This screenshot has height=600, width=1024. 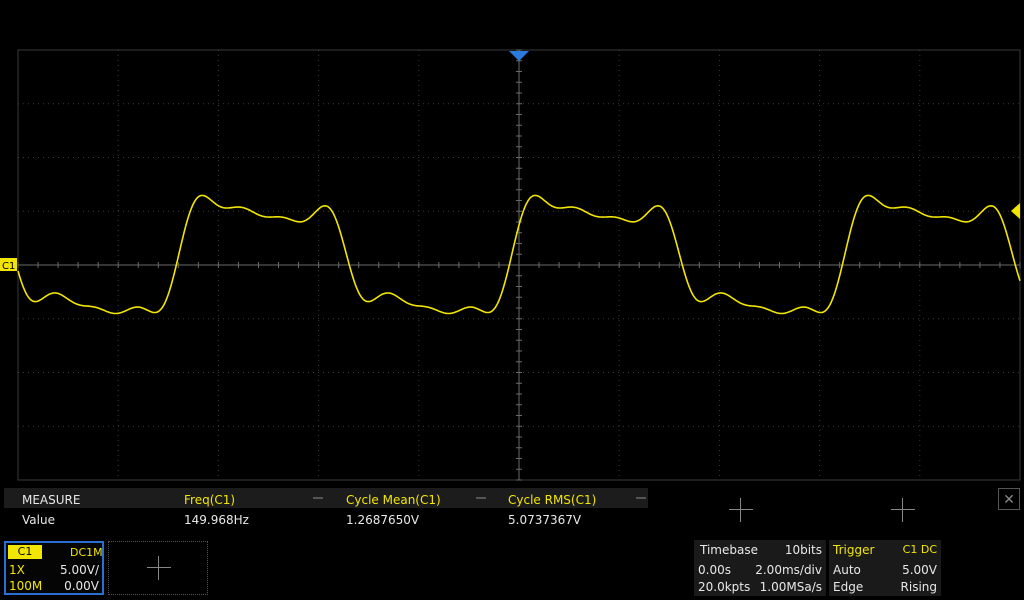 What do you see at coordinates (1009, 499) in the screenshot?
I see `measure-close-button: ✕` at bounding box center [1009, 499].